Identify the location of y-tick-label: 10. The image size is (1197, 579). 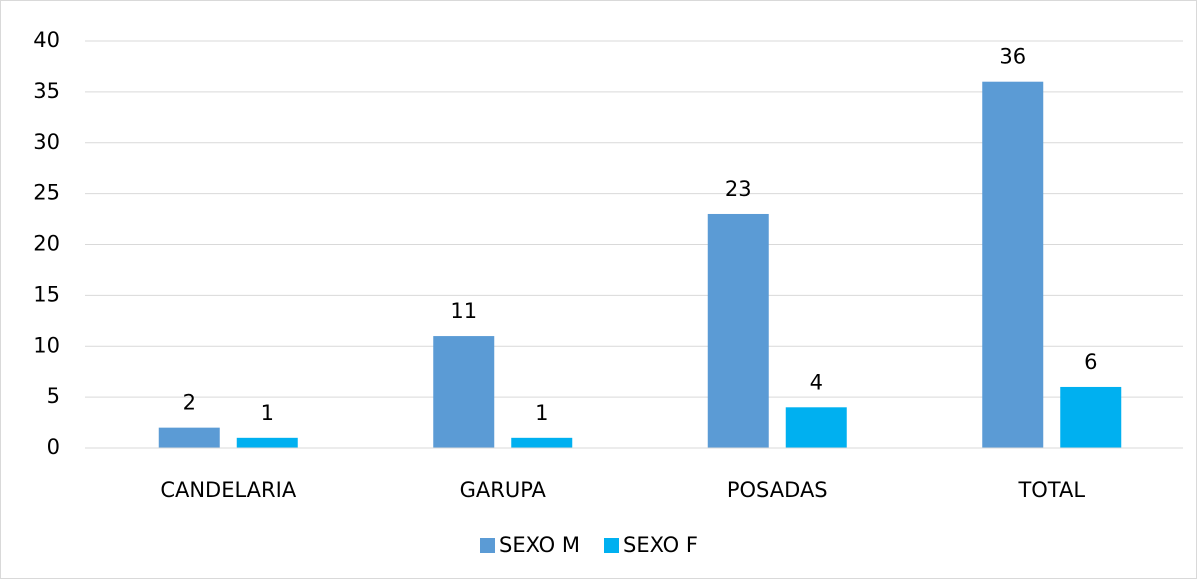
(46, 345).